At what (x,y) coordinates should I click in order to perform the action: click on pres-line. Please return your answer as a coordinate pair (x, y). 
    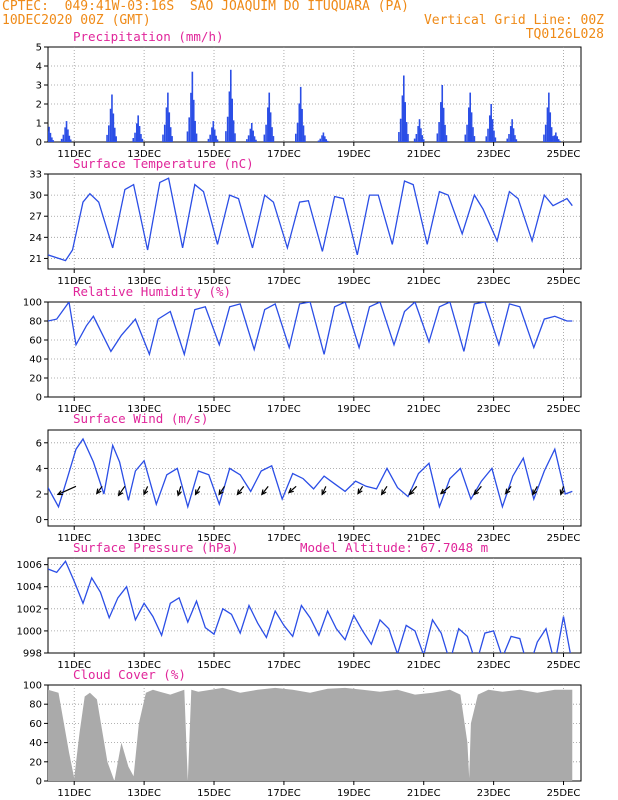
    Looking at the image, I should click on (309, 606).